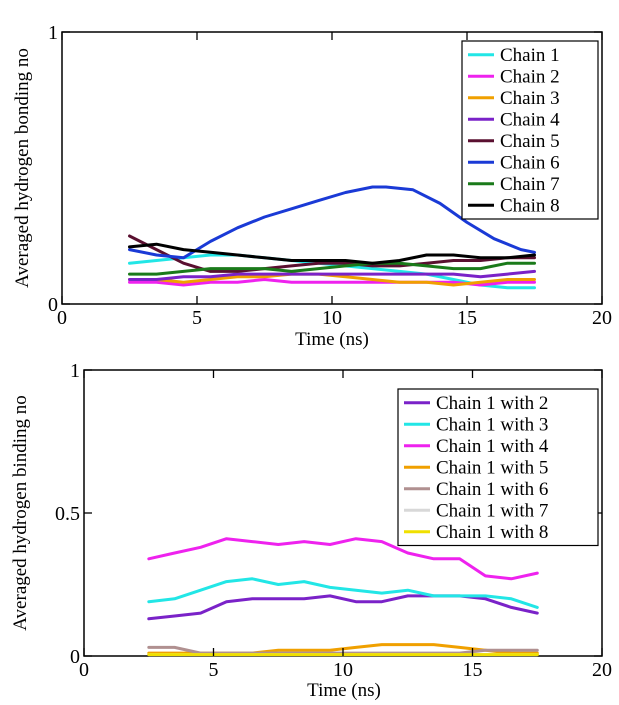 Image resolution: width=619 pixels, height=705 pixels. Describe the element at coordinates (530, 119) in the screenshot. I see `legend-label: Chain 4` at that location.